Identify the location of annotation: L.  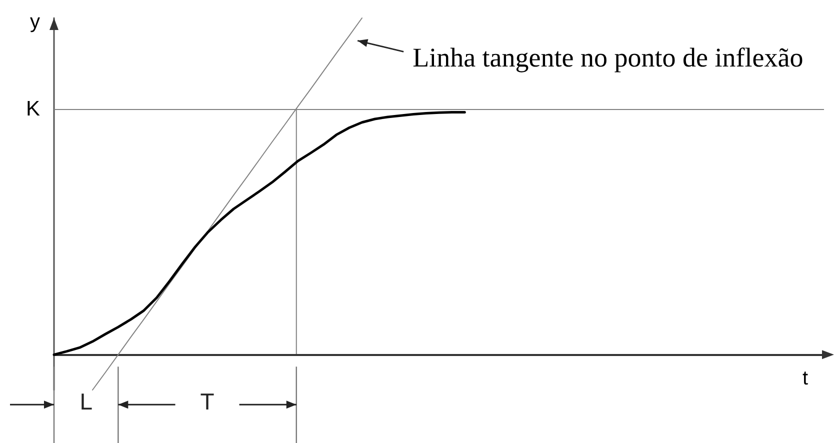
(86, 401).